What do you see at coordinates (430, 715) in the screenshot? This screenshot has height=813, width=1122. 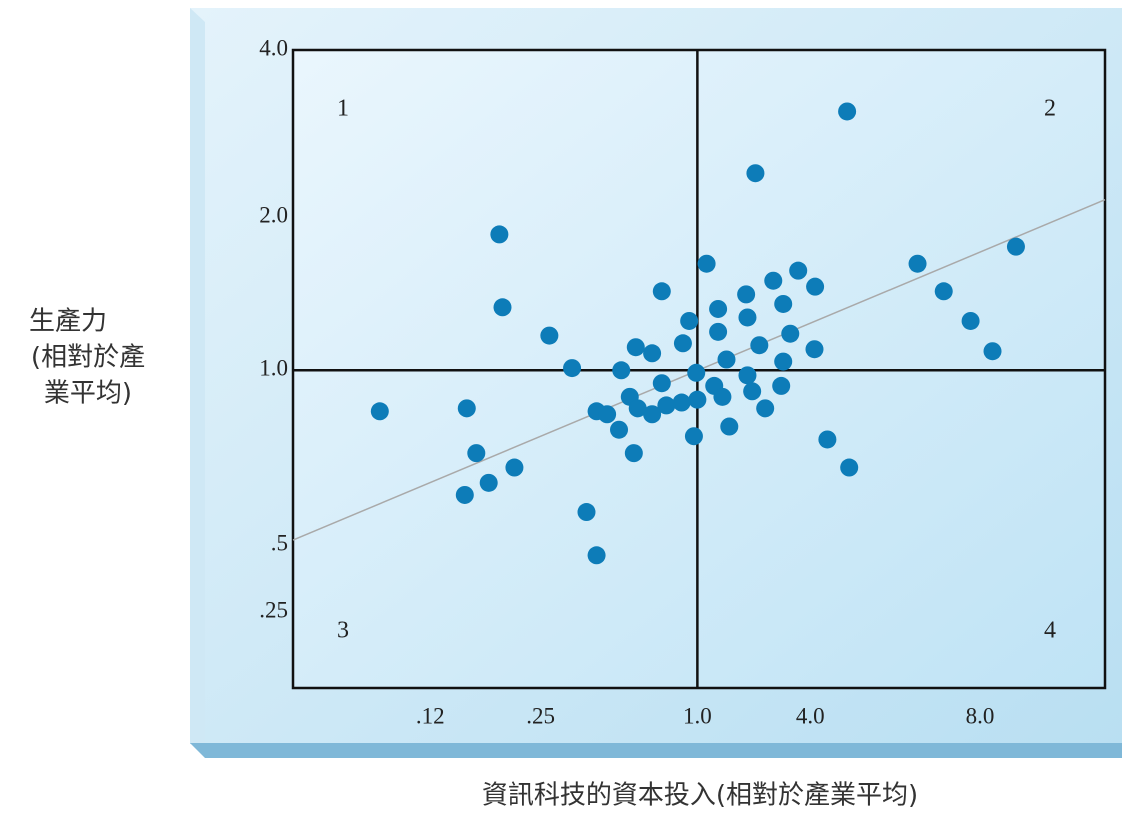 I see `x-tick-label: .12` at bounding box center [430, 715].